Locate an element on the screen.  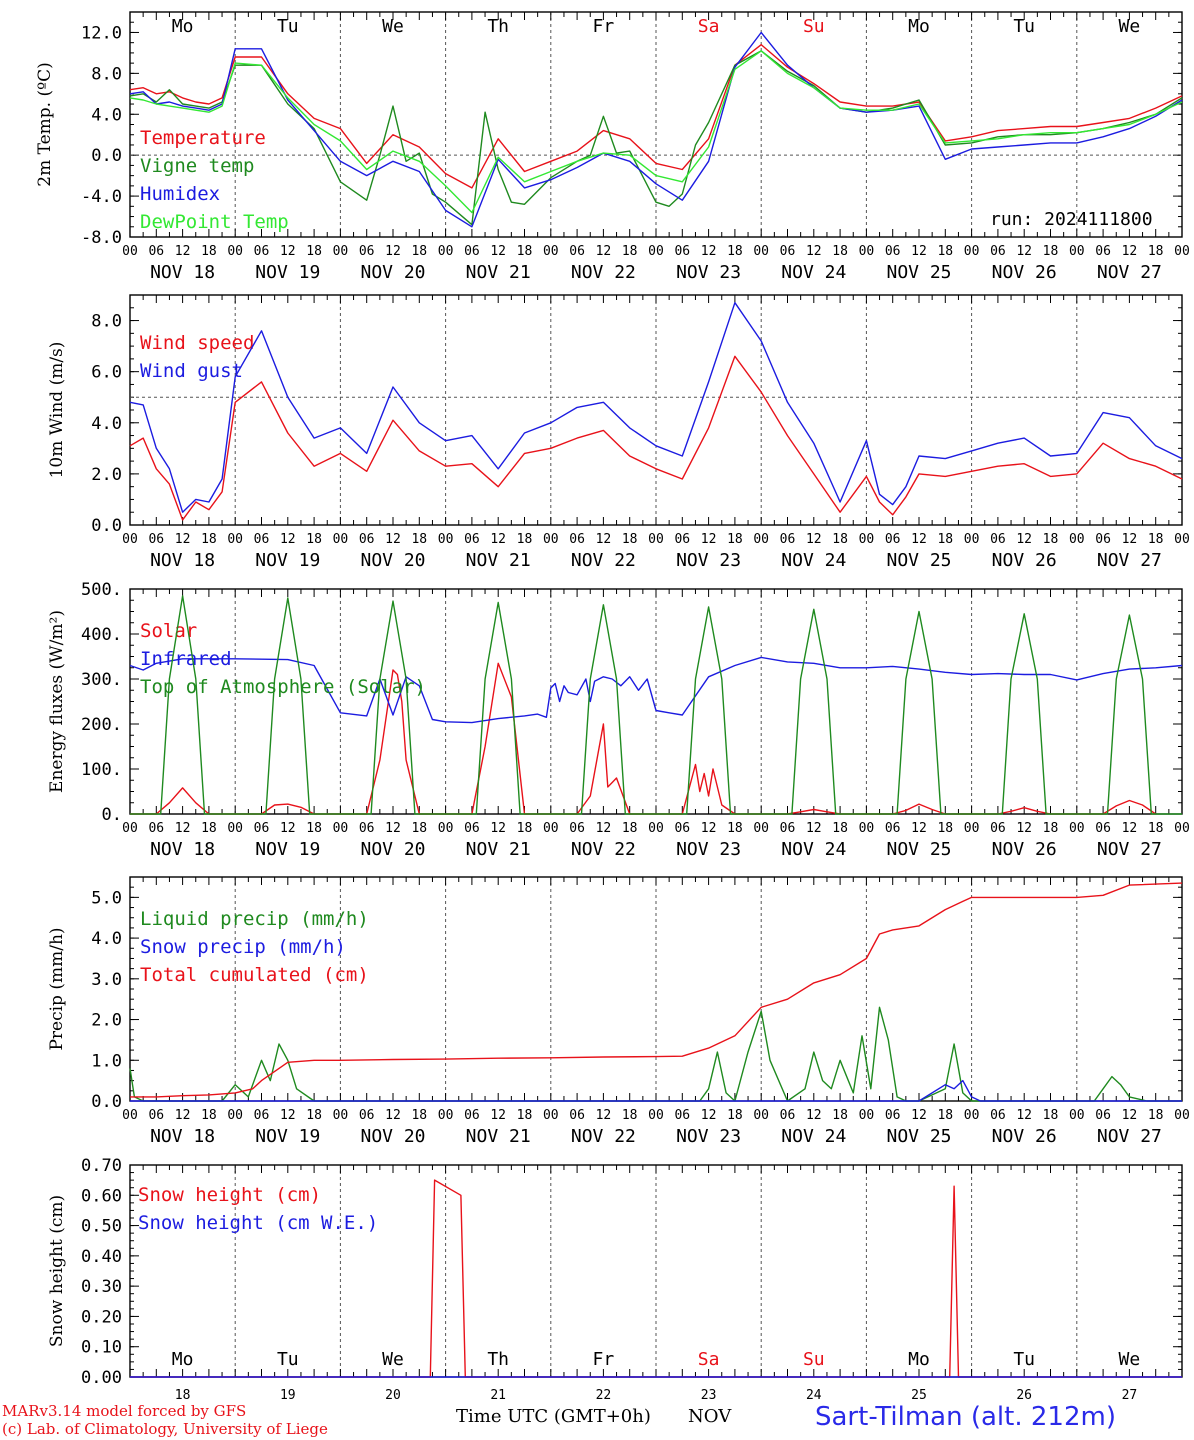
series-line-snow-precip-mm-h- is located at coordinates (656, 1090).